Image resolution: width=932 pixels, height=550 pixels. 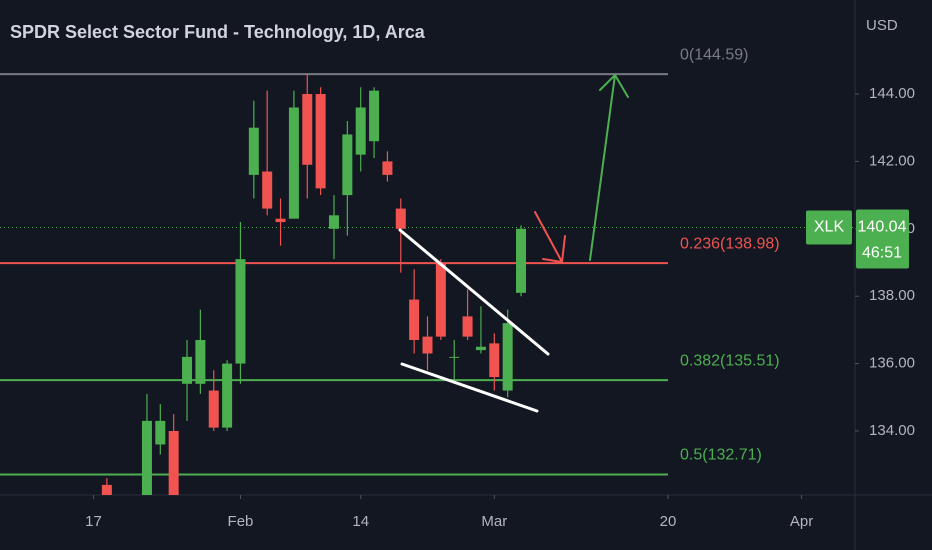 I want to click on x-tick-label: 20, so click(x=668, y=521).